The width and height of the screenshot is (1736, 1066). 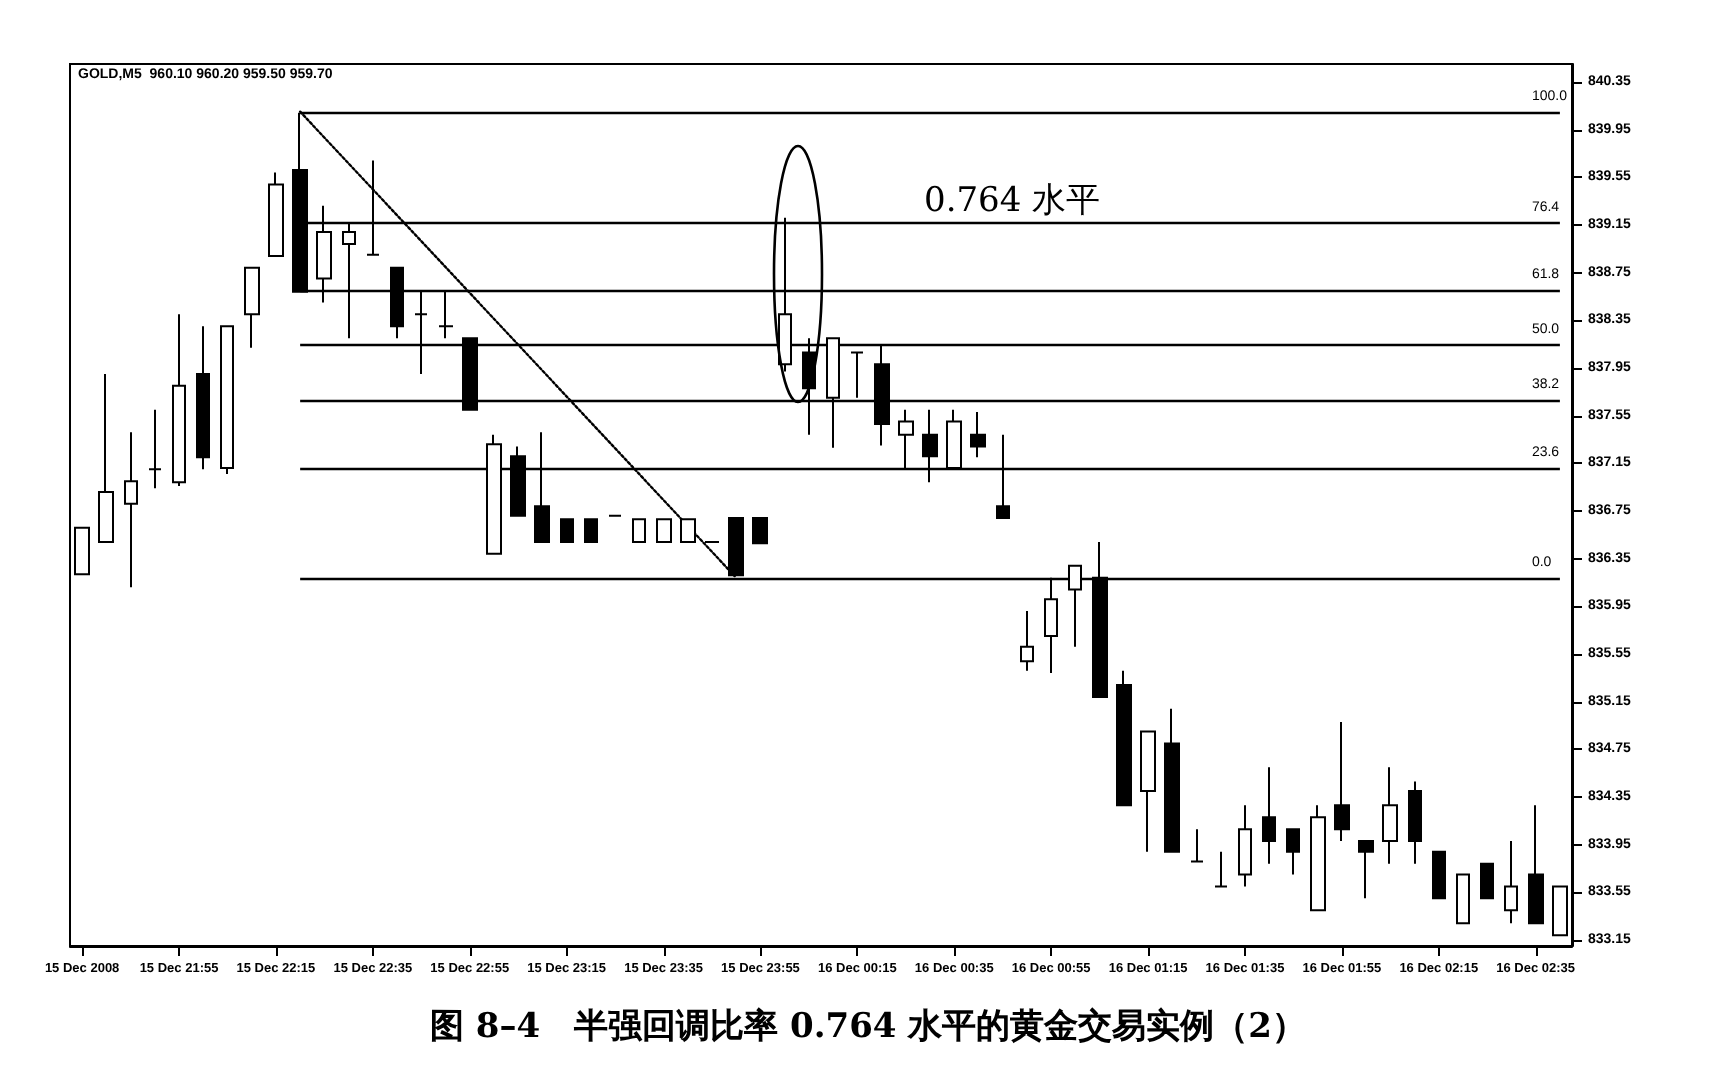 What do you see at coordinates (1012, 201) in the screenshot?
I see `annotation: 0.764 水平` at bounding box center [1012, 201].